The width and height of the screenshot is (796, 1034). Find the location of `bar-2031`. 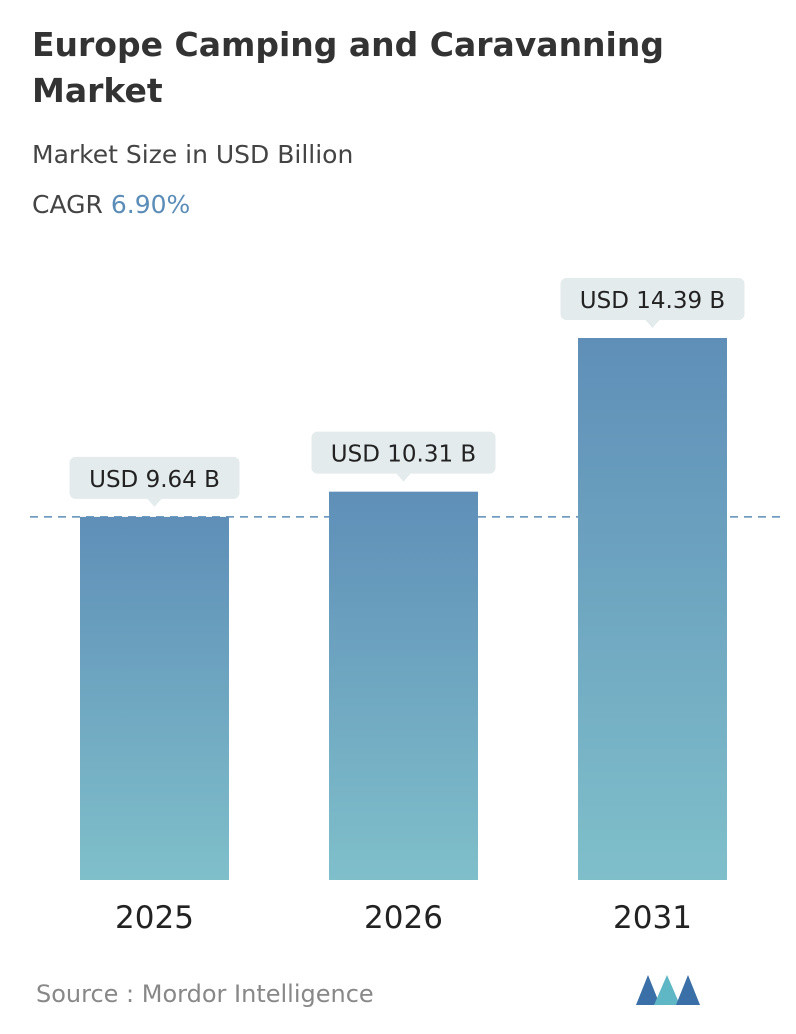

bar-2031 is located at coordinates (652, 609).